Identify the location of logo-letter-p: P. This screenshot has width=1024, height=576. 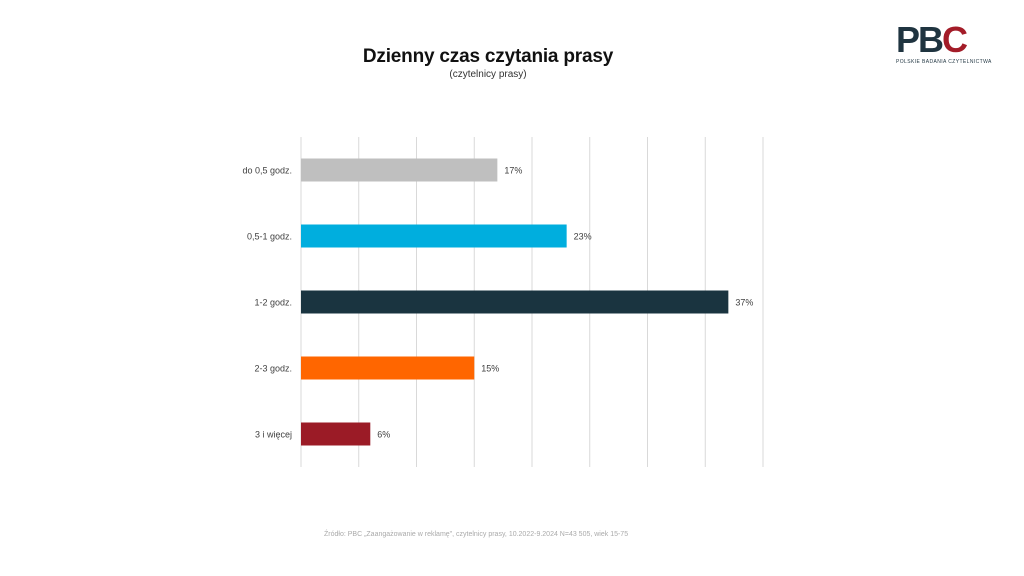
(908, 39).